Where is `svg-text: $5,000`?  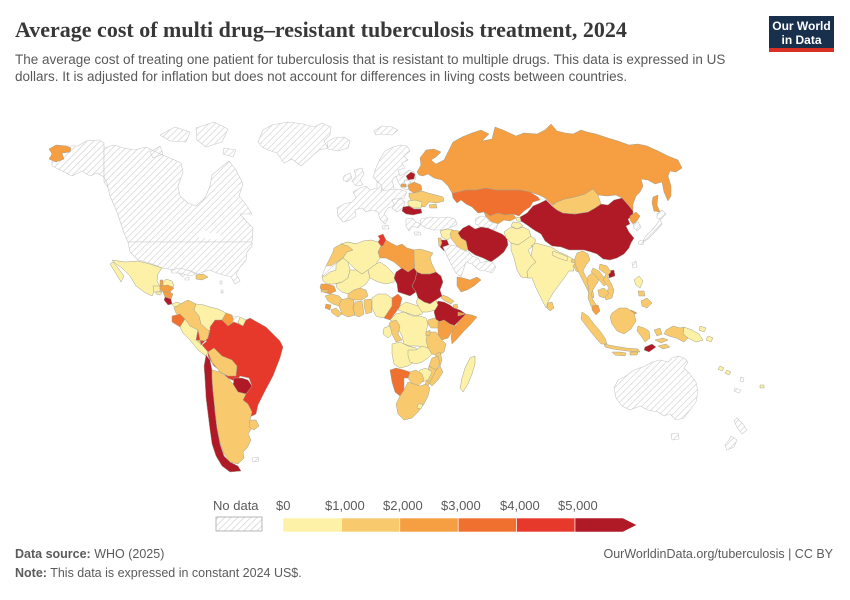
svg-text: $5,000 is located at coordinates (578, 505).